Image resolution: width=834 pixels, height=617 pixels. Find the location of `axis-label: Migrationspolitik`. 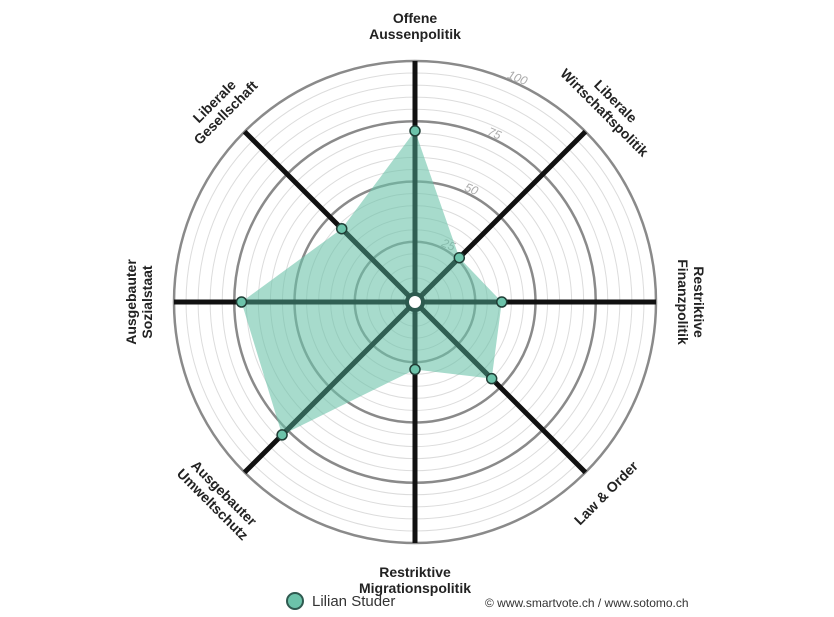

axis-label: Migrationspolitik is located at coordinates (415, 588).